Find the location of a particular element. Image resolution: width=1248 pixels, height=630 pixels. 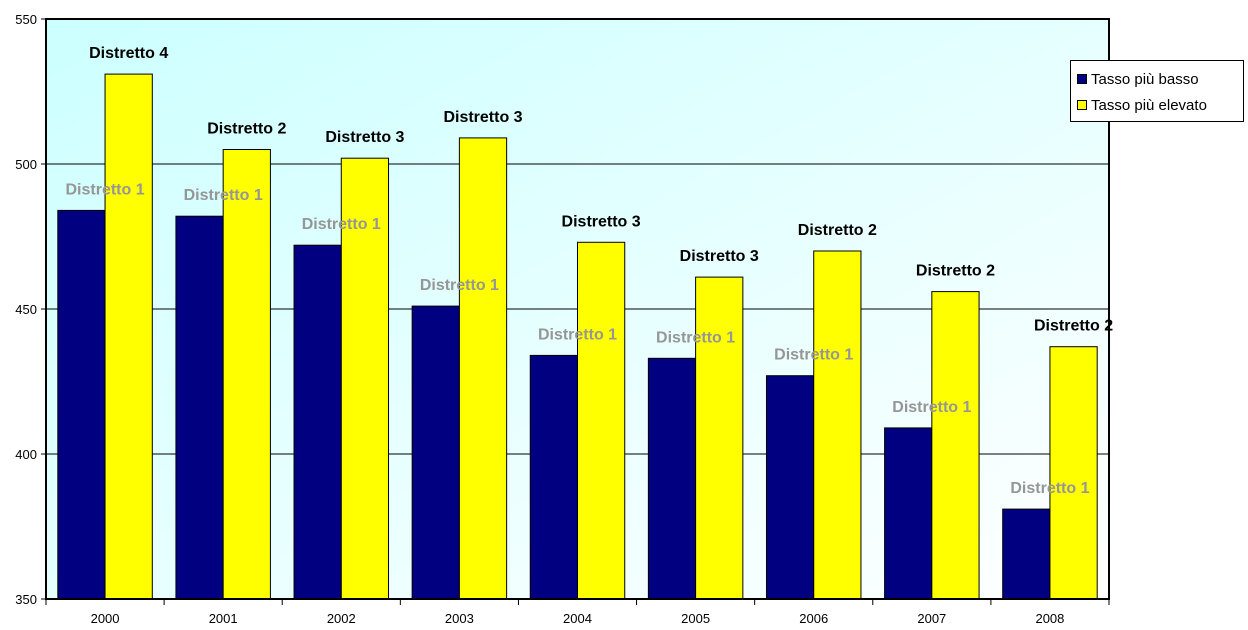

data-label-high: Distretto 4 is located at coordinates (128, 53).